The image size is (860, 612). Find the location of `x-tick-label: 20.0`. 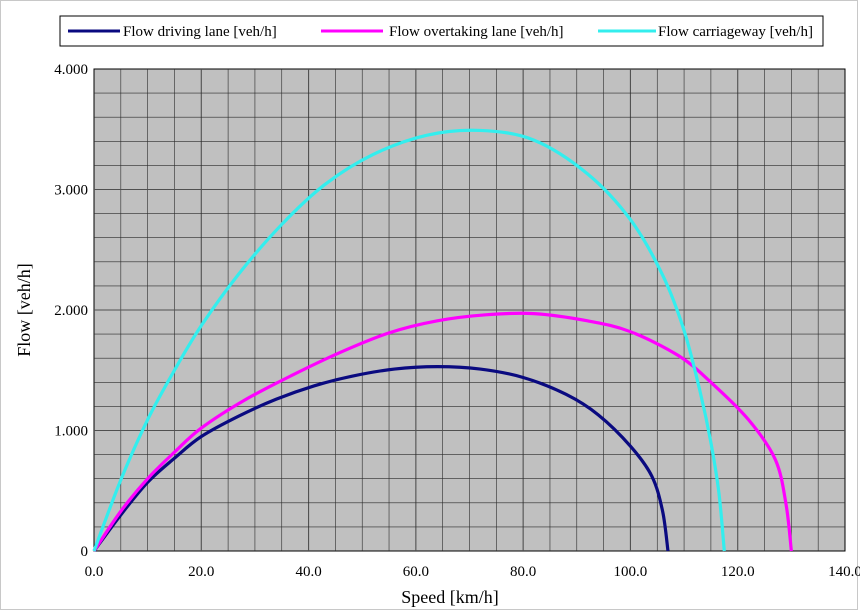

x-tick-label: 20.0 is located at coordinates (201, 572).